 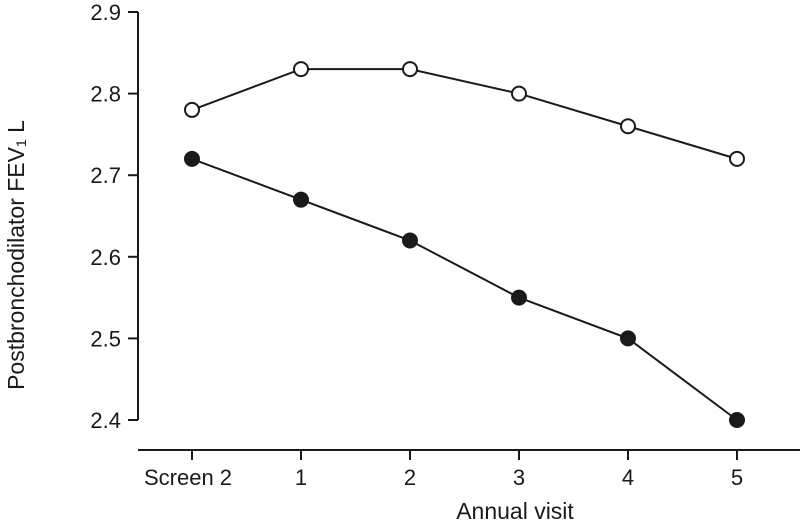 I want to click on y-tick-label: 2.8, so click(x=105, y=94).